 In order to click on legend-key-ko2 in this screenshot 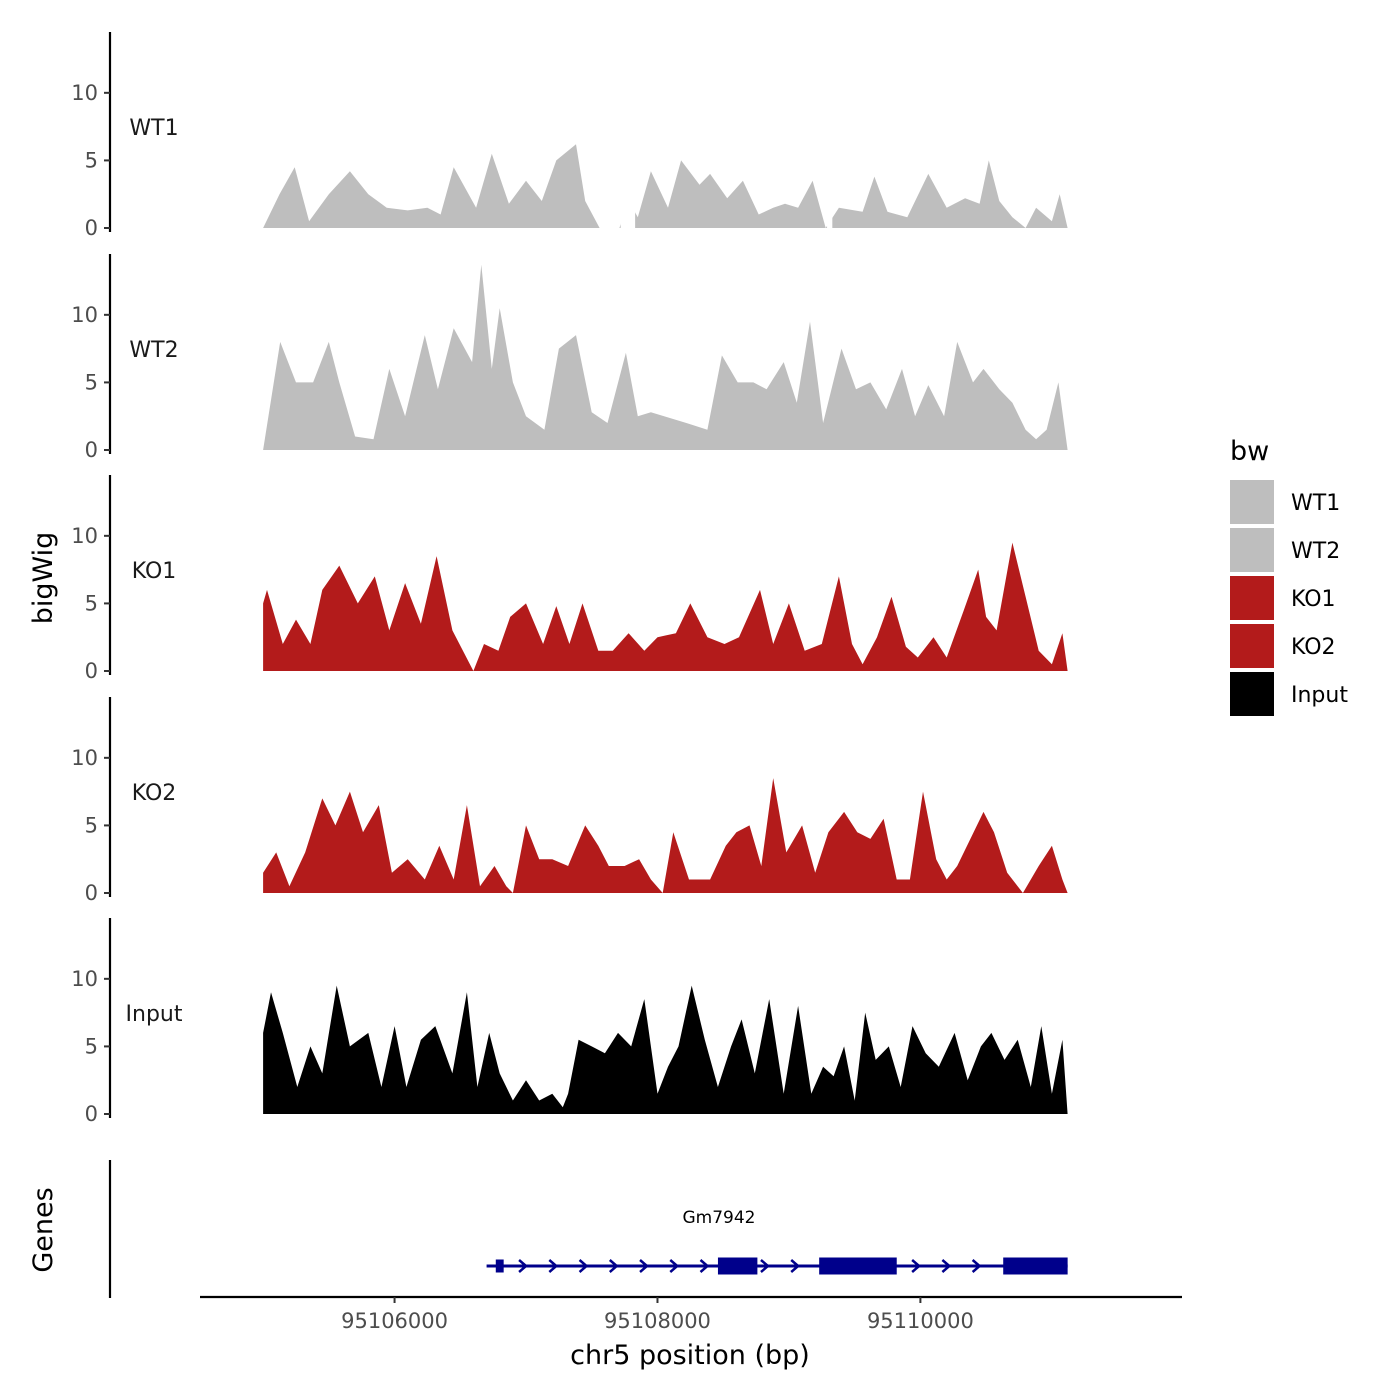, I will do `click(1252, 646)`.